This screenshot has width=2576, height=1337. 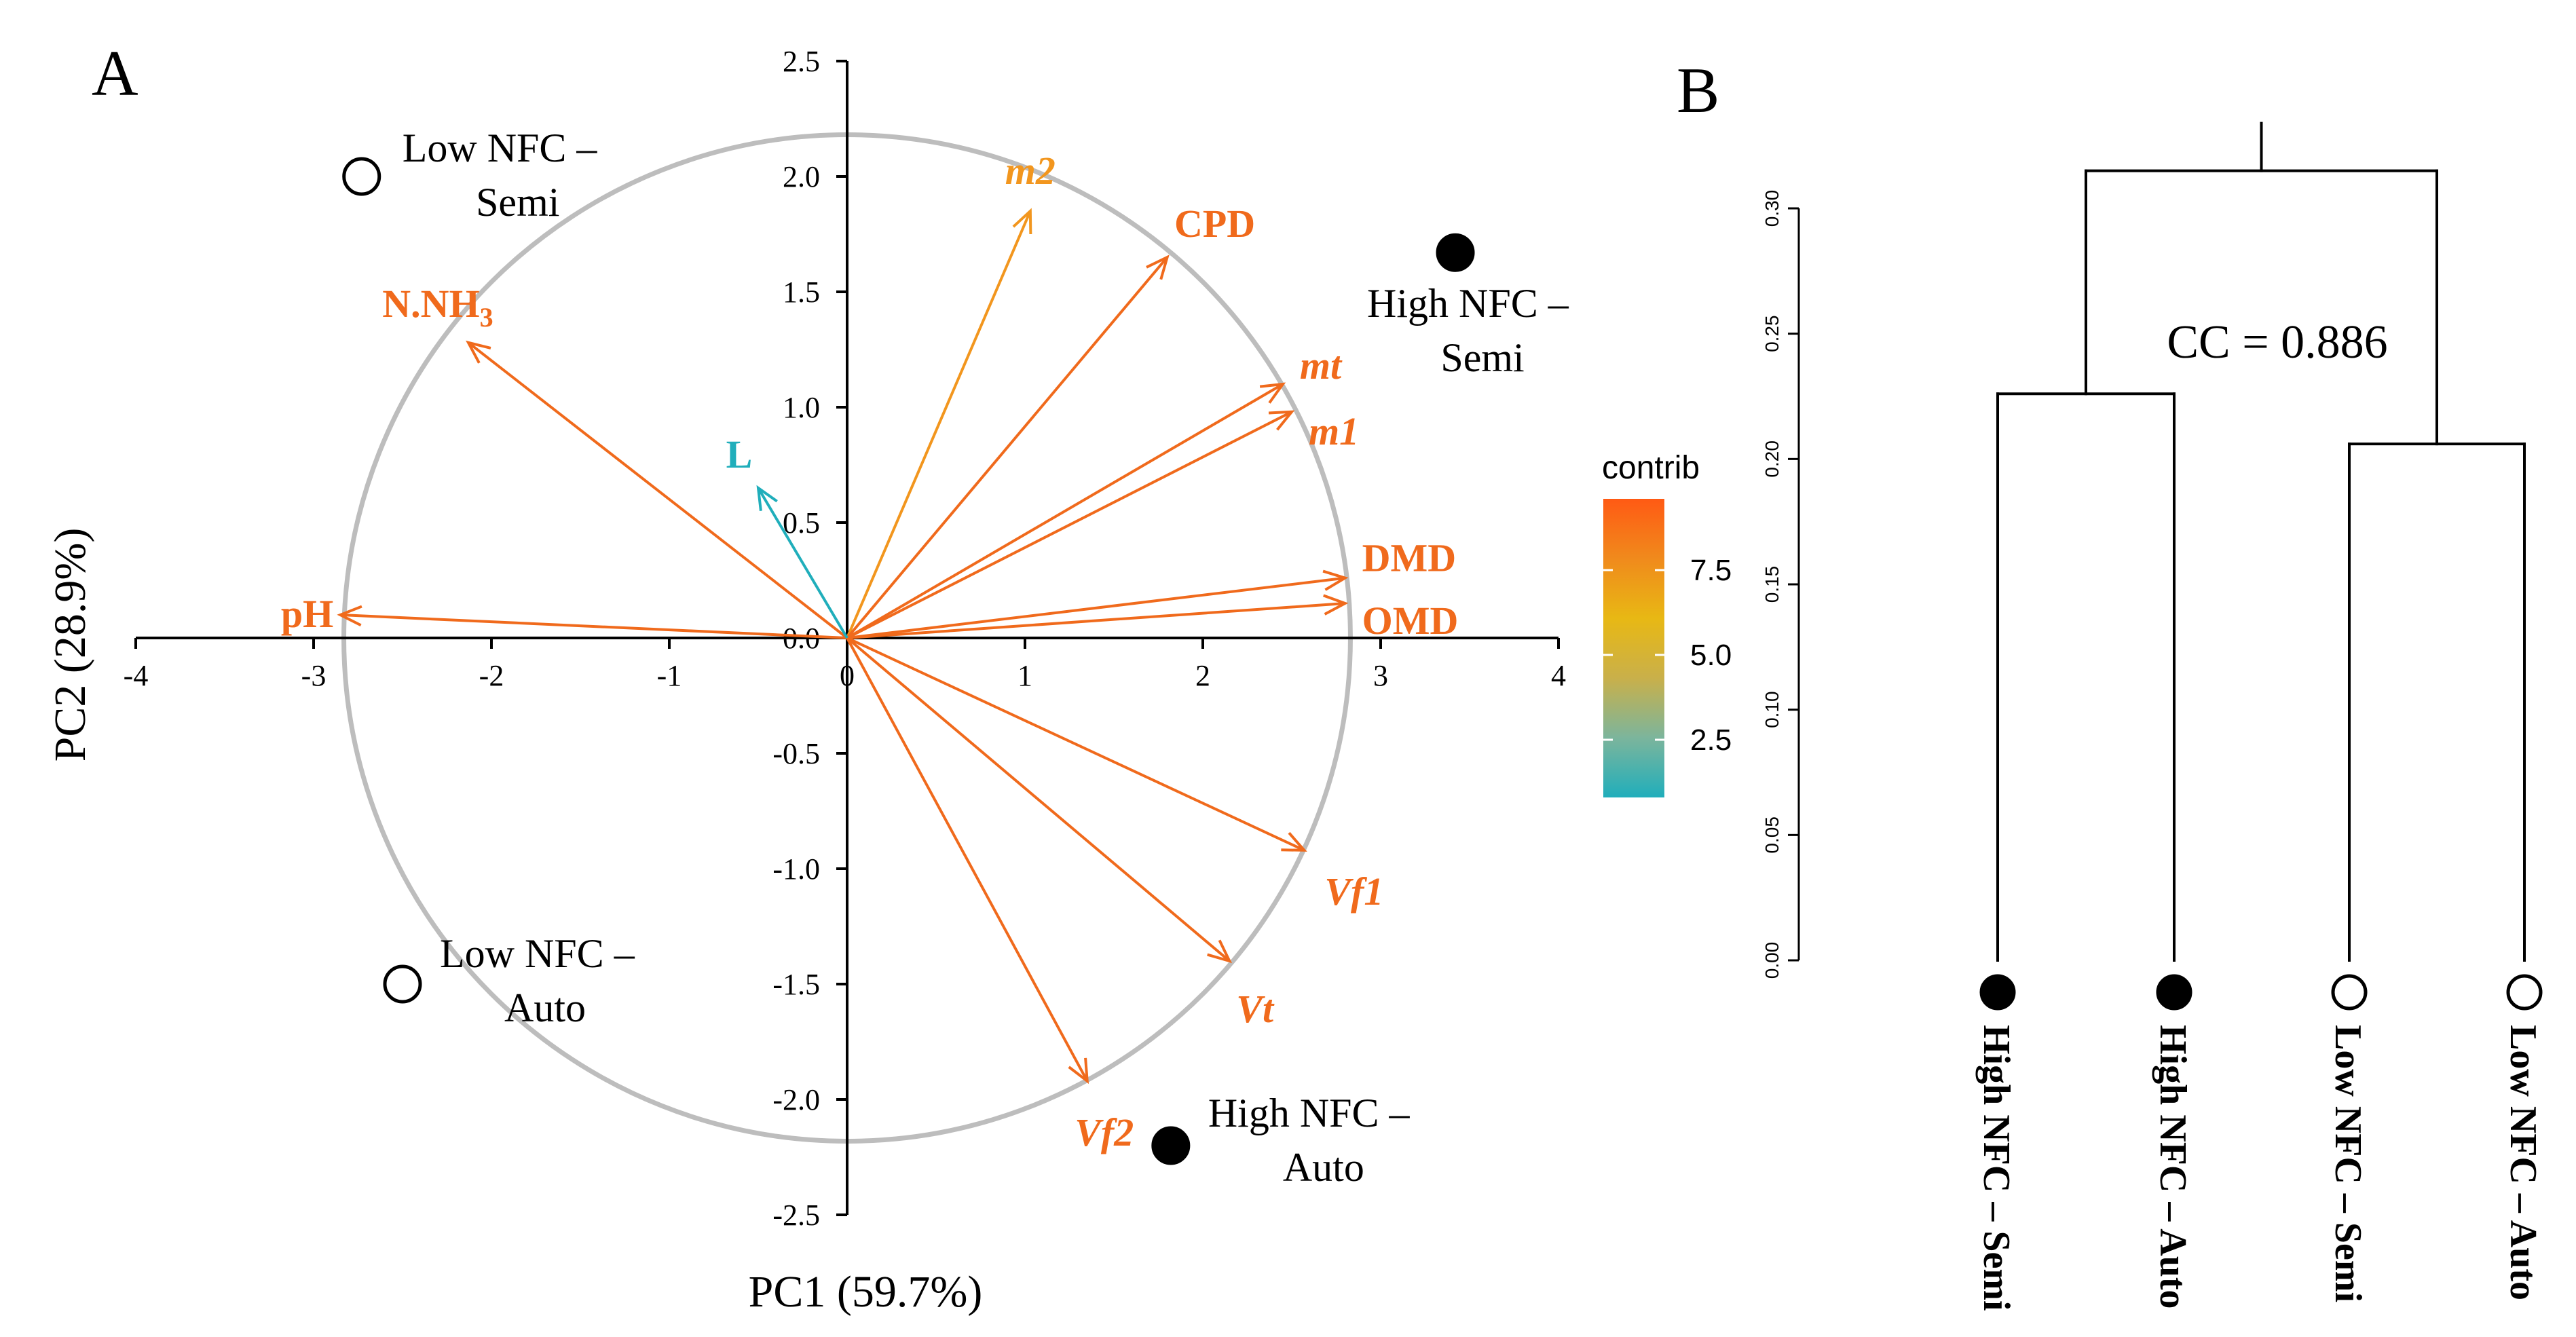 I want to click on height-tick-label: 0.05, so click(x=1772, y=835).